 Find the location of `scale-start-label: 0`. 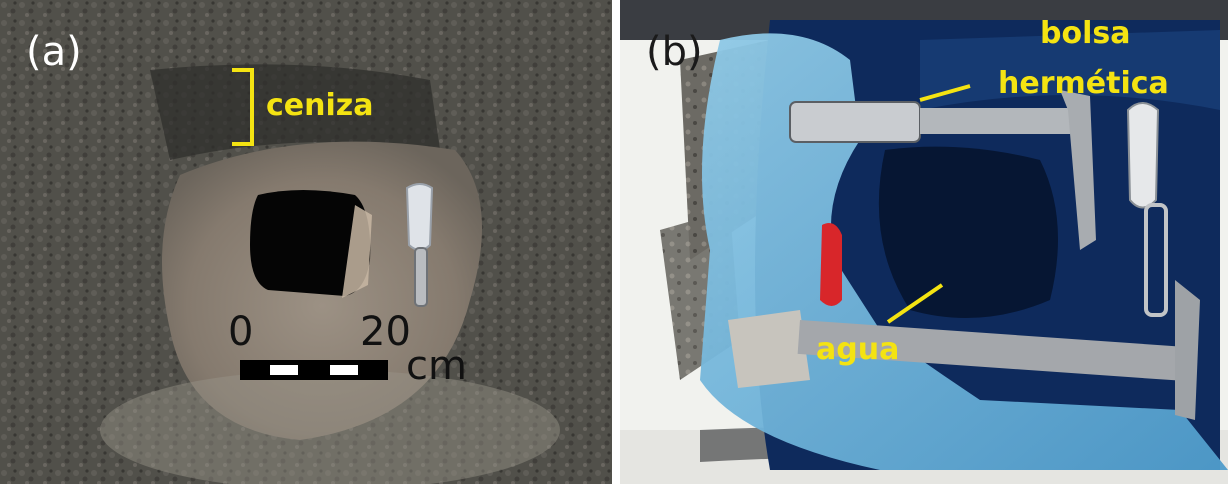

scale-start-label: 0 is located at coordinates (241, 332).